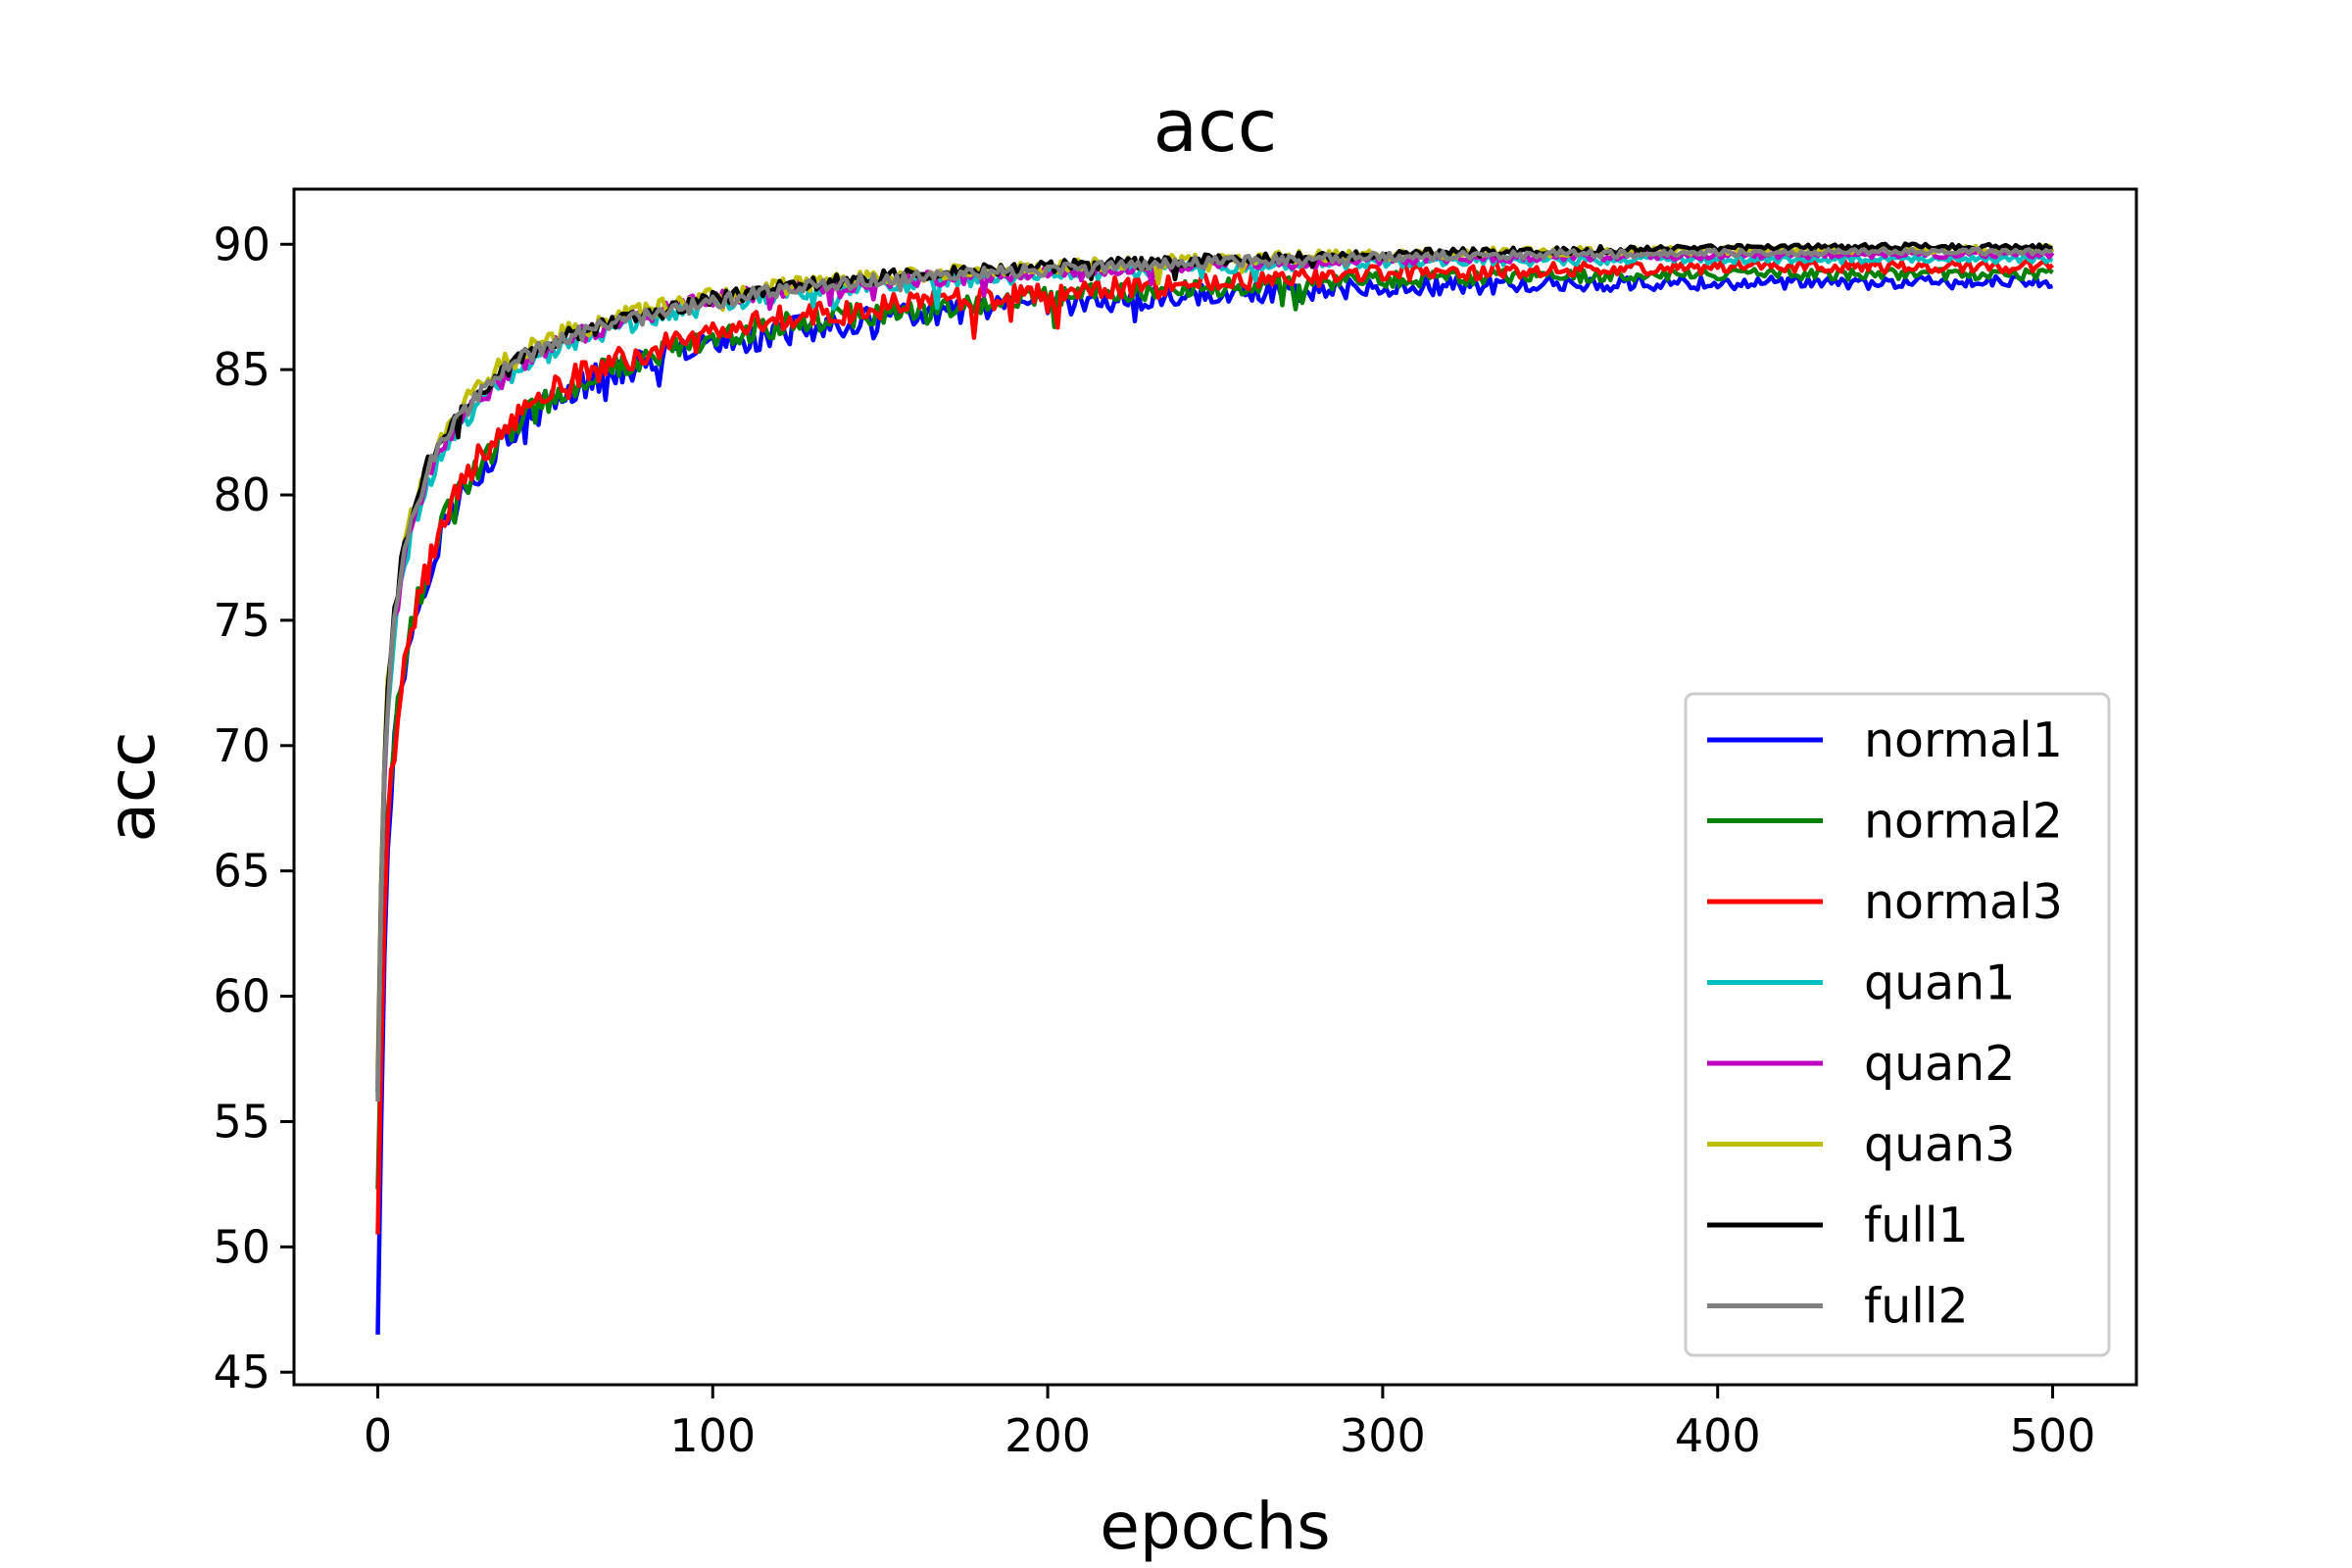  What do you see at coordinates (241, 996) in the screenshot?
I see `y-tick-label: 60` at bounding box center [241, 996].